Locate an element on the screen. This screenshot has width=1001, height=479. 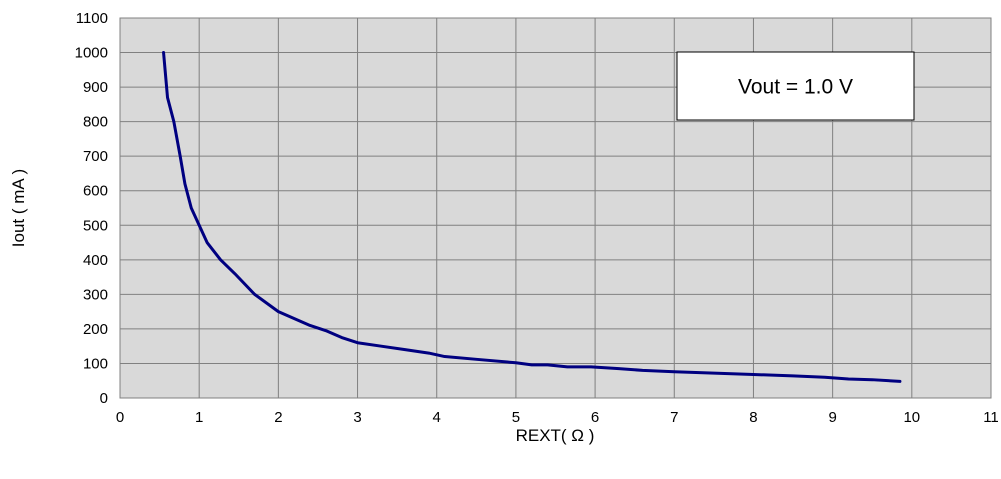
annotation-box is located at coordinates (795, 86).